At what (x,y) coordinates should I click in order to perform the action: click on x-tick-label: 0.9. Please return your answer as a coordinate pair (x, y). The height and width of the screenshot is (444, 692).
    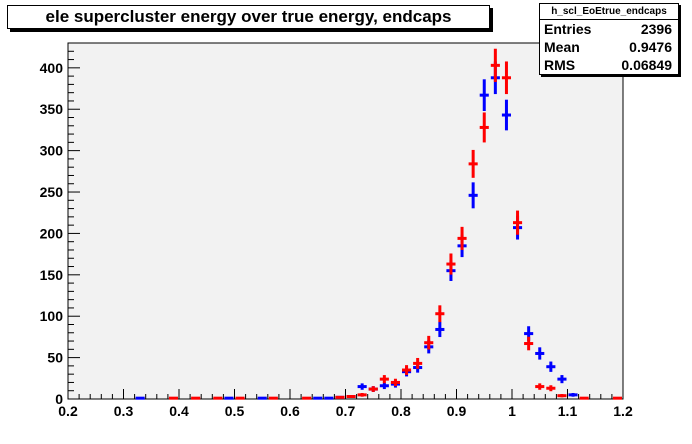
    Looking at the image, I should click on (457, 411).